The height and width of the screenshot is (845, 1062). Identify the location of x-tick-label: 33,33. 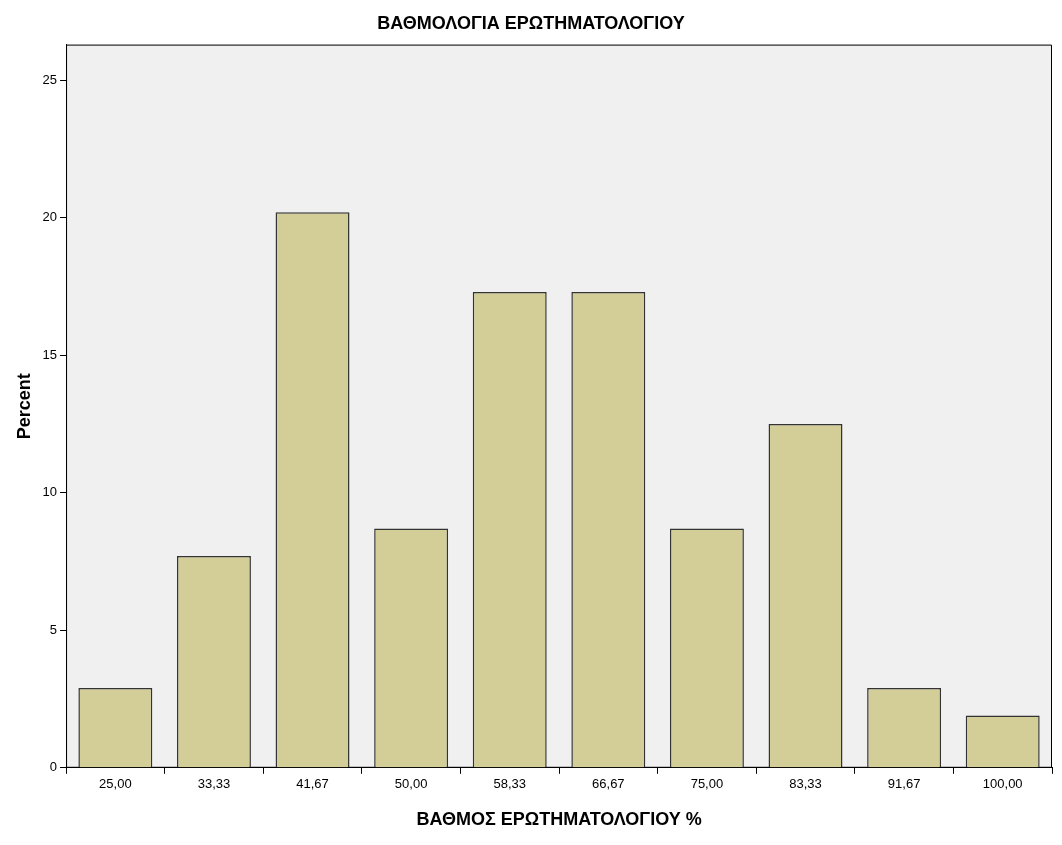
(214, 784).